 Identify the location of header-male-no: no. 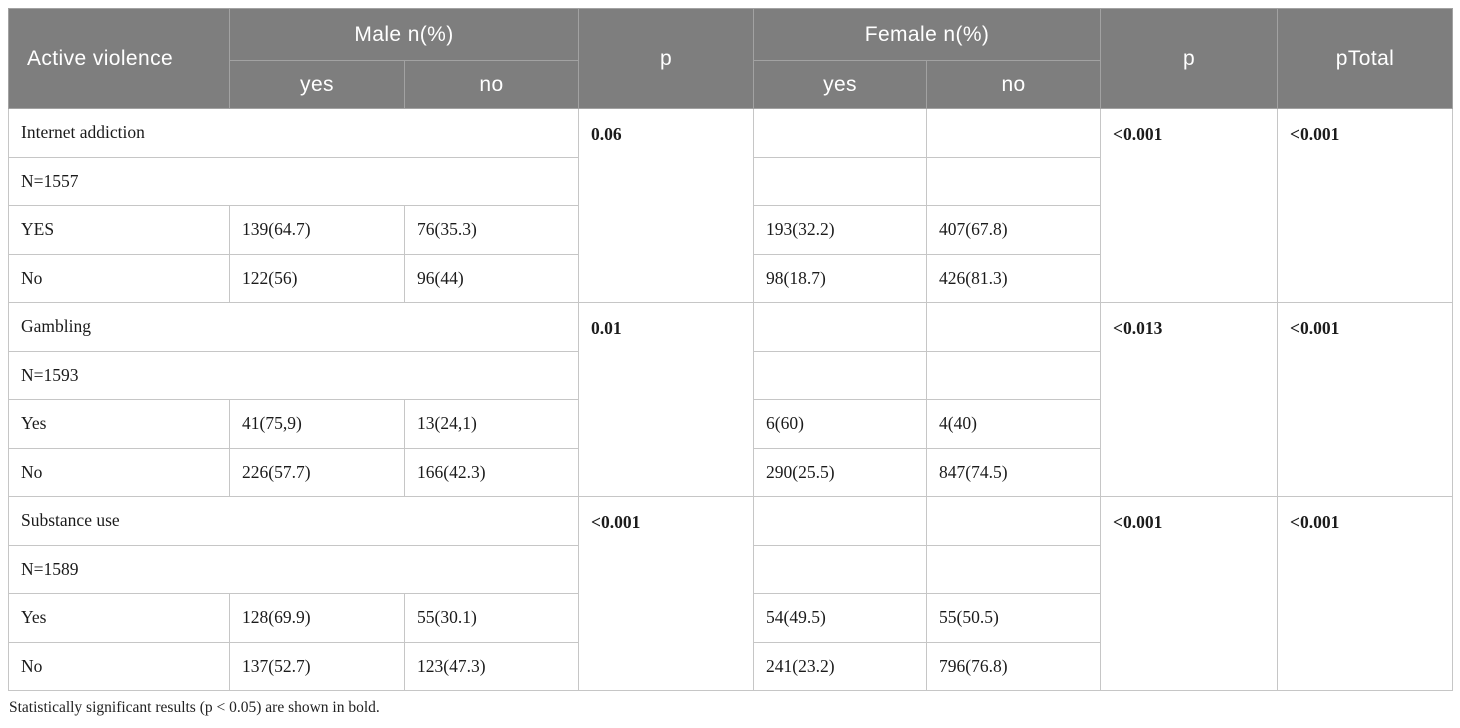
(491, 84).